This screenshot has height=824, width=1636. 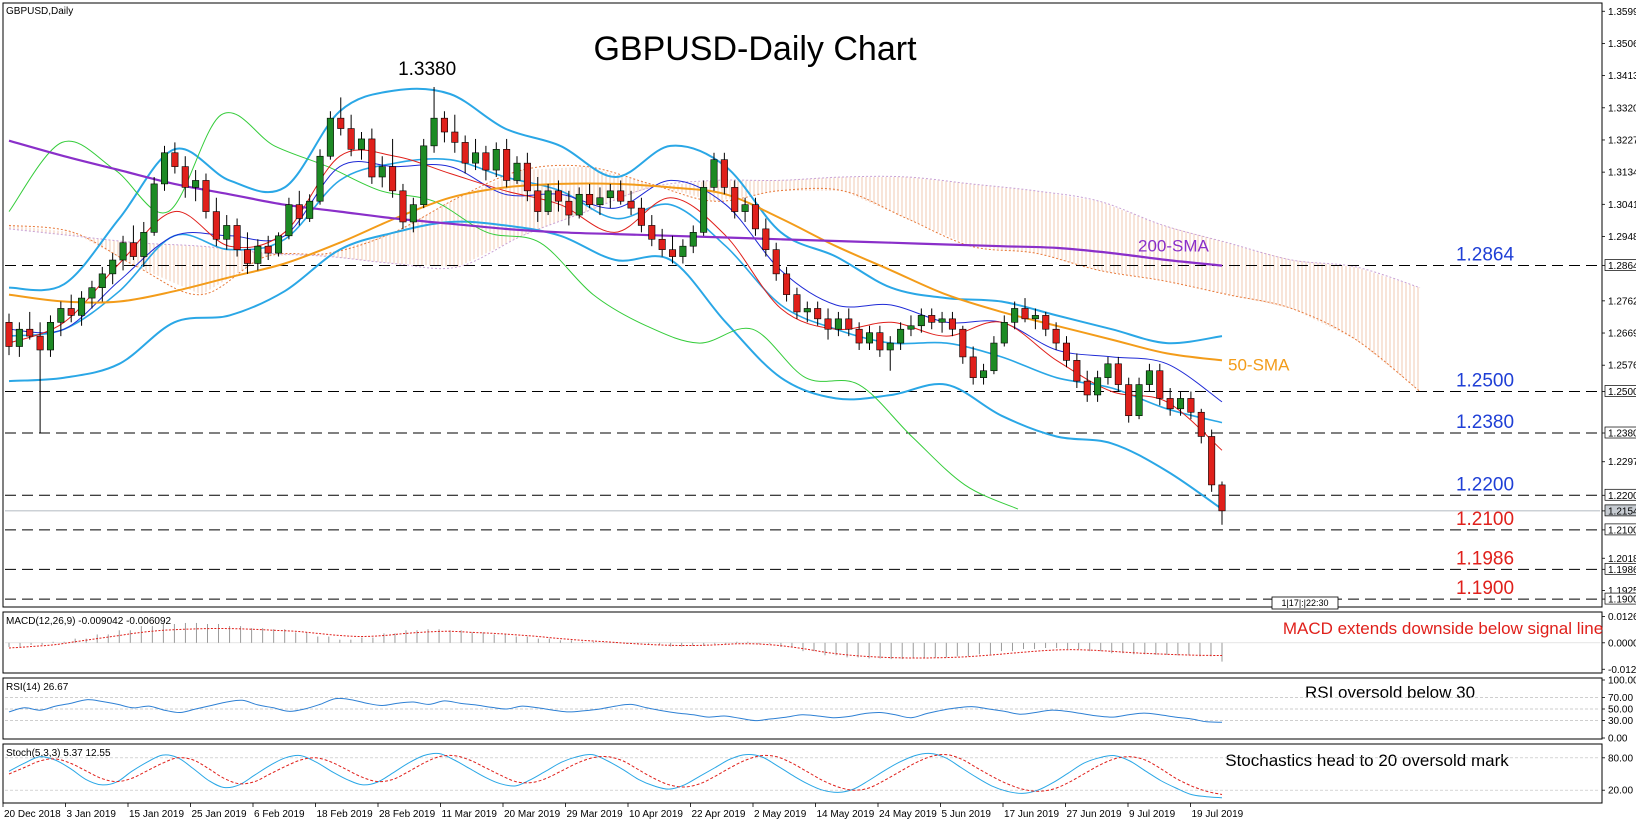 What do you see at coordinates (1620, 721) in the screenshot?
I see `rsi-tick-label: 30.00` at bounding box center [1620, 721].